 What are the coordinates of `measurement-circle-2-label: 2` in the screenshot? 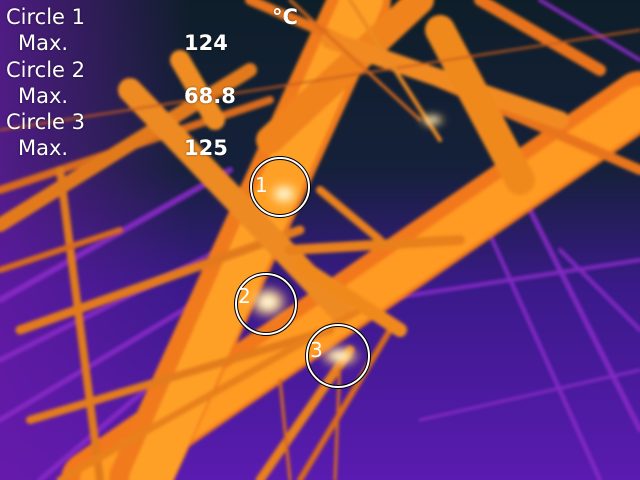 It's located at (244, 296).